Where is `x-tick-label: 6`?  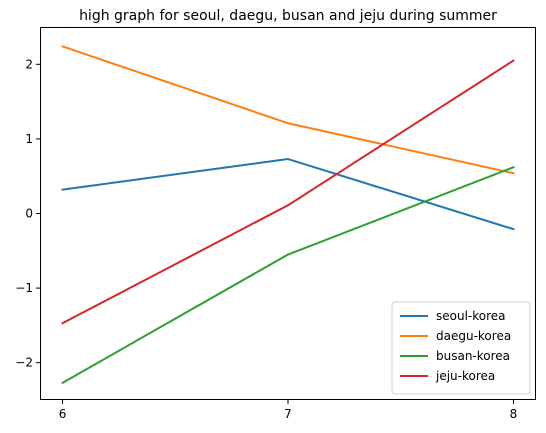 x-tick-label: 6 is located at coordinates (63, 414).